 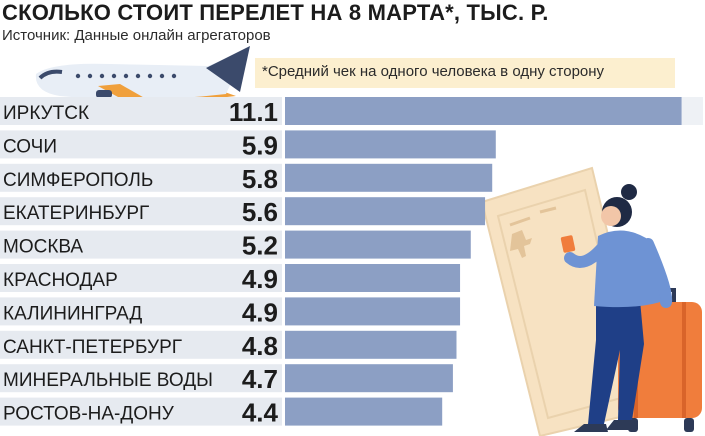 What do you see at coordinates (136, 35) in the screenshot?
I see `source-text: Источник: Данные онлайн агрегаторов` at bounding box center [136, 35].